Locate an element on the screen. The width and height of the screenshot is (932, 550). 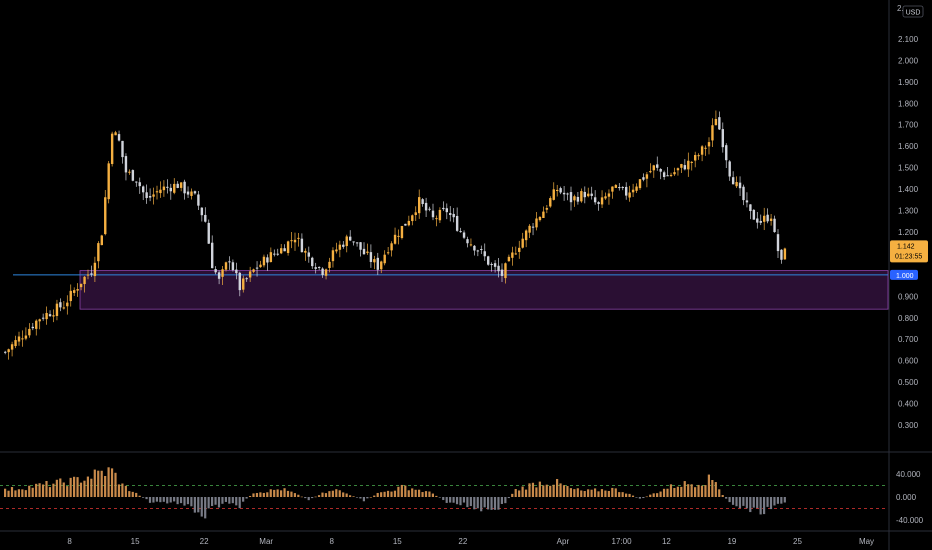
price-tick-label: 1.300 is located at coordinates (908, 211).